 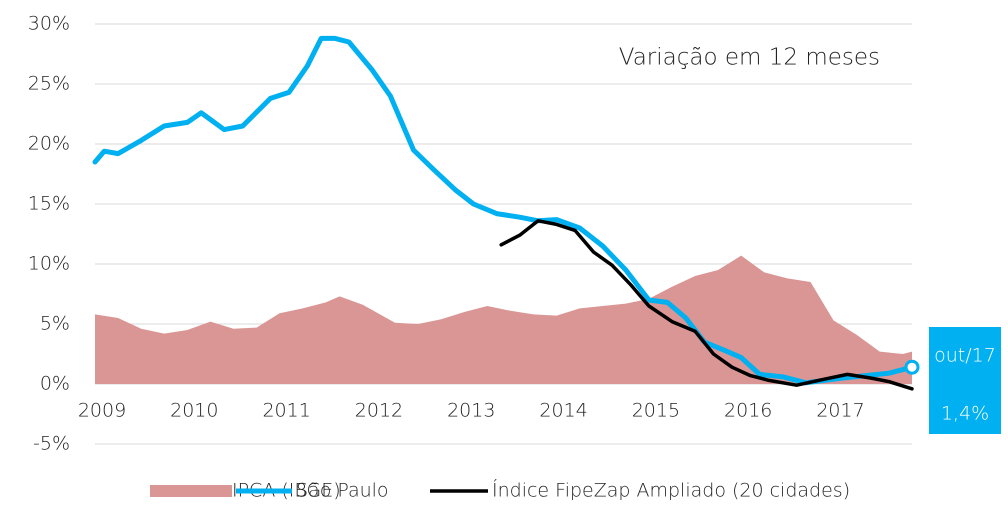 I want to click on y-tick-label: 30%, so click(x=49, y=24).